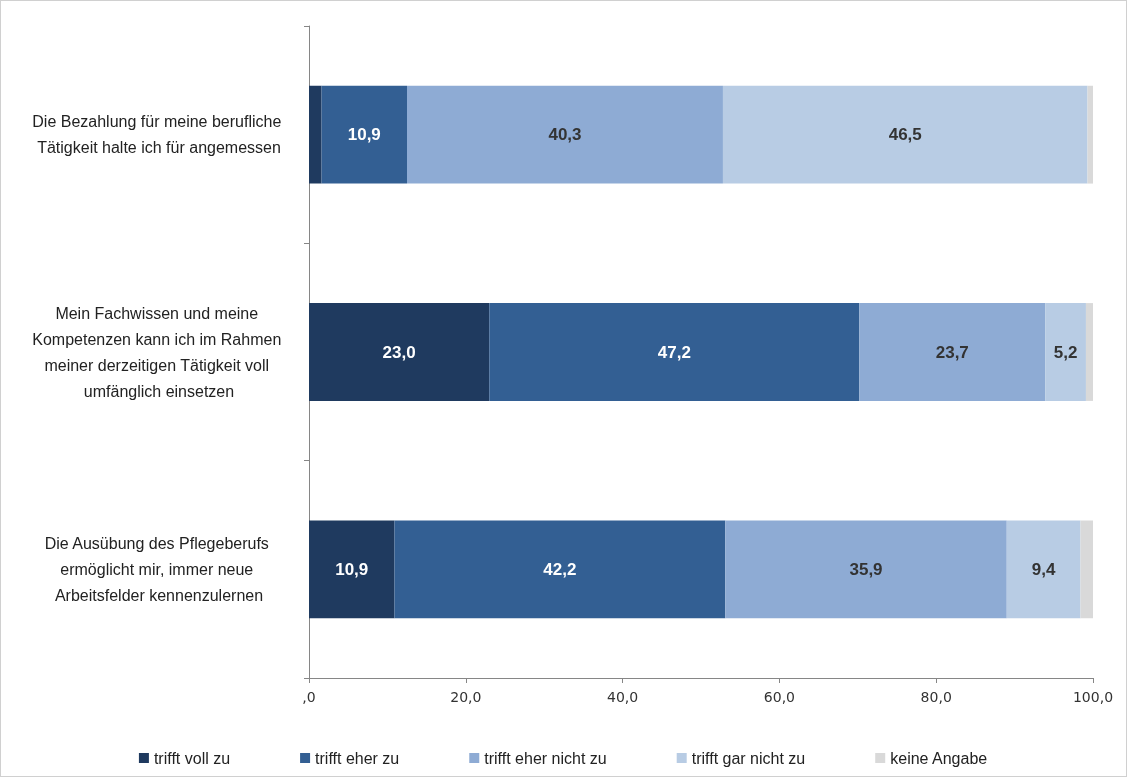  What do you see at coordinates (192, 758) in the screenshot?
I see `legend-label: trifft voll zu` at bounding box center [192, 758].